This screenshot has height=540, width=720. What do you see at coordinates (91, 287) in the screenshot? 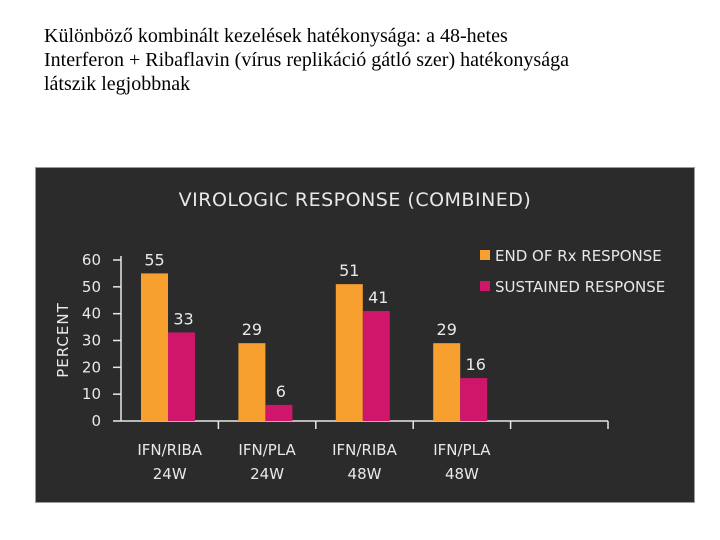
I see `y-tick-label: 50` at bounding box center [91, 287].